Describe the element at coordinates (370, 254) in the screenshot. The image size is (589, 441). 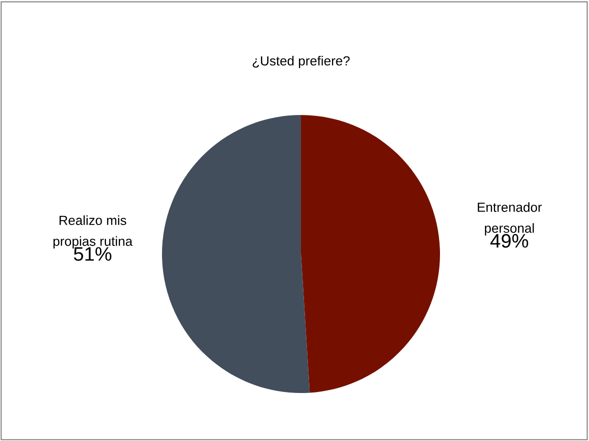
I see `pie-slice` at that location.